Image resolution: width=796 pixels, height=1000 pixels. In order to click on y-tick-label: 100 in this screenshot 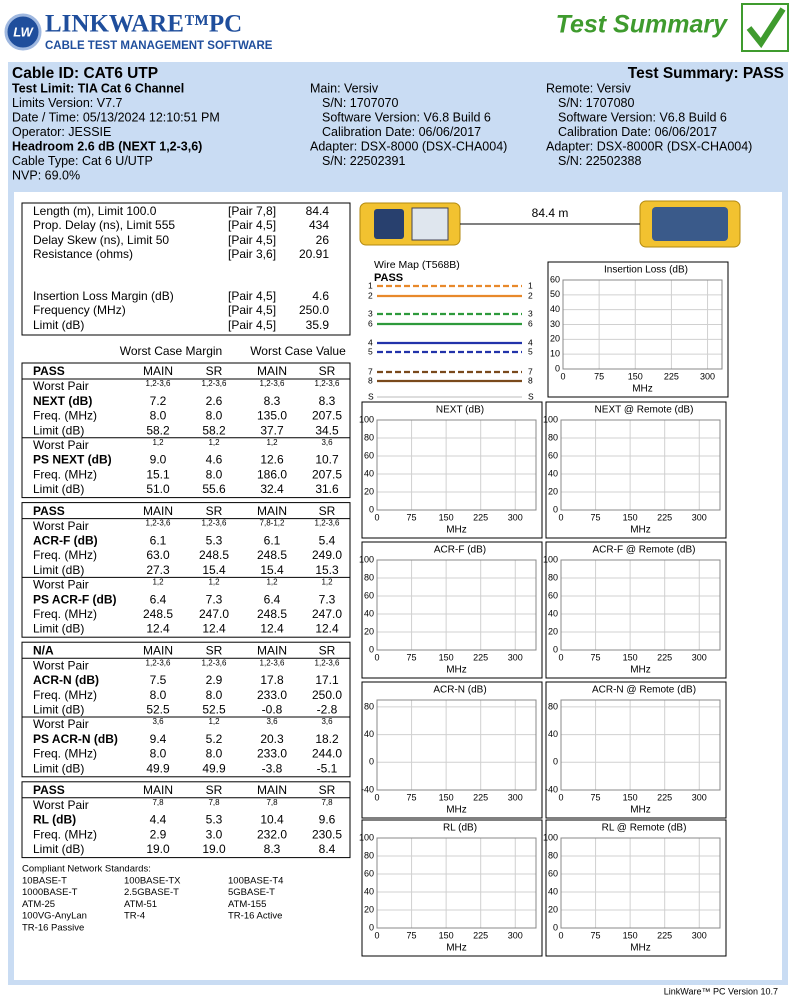, I will do `click(366, 837)`.